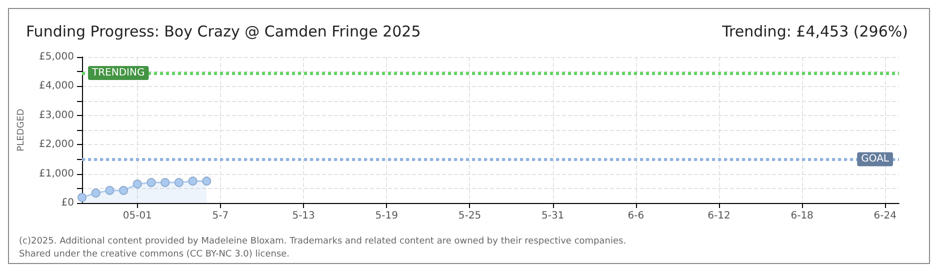 The width and height of the screenshot is (940, 270). What do you see at coordinates (223, 31) in the screenshot?
I see `chart-title: Funding Progress: Boy Crazy @ Camden Fringe 2025` at bounding box center [223, 31].